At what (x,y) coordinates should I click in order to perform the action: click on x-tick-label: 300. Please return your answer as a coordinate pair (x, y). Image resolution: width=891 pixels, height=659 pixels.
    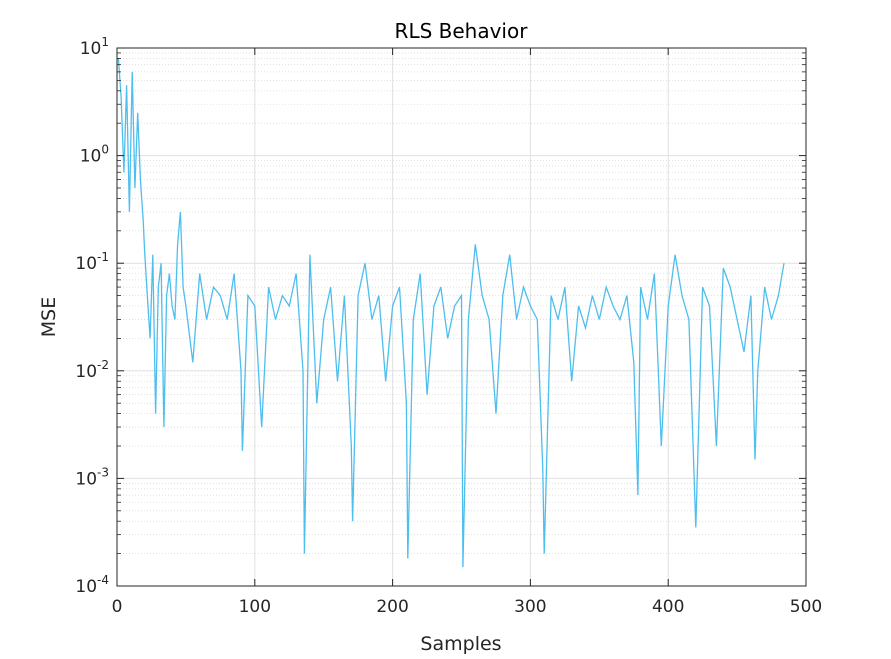
    Looking at the image, I should click on (530, 607).